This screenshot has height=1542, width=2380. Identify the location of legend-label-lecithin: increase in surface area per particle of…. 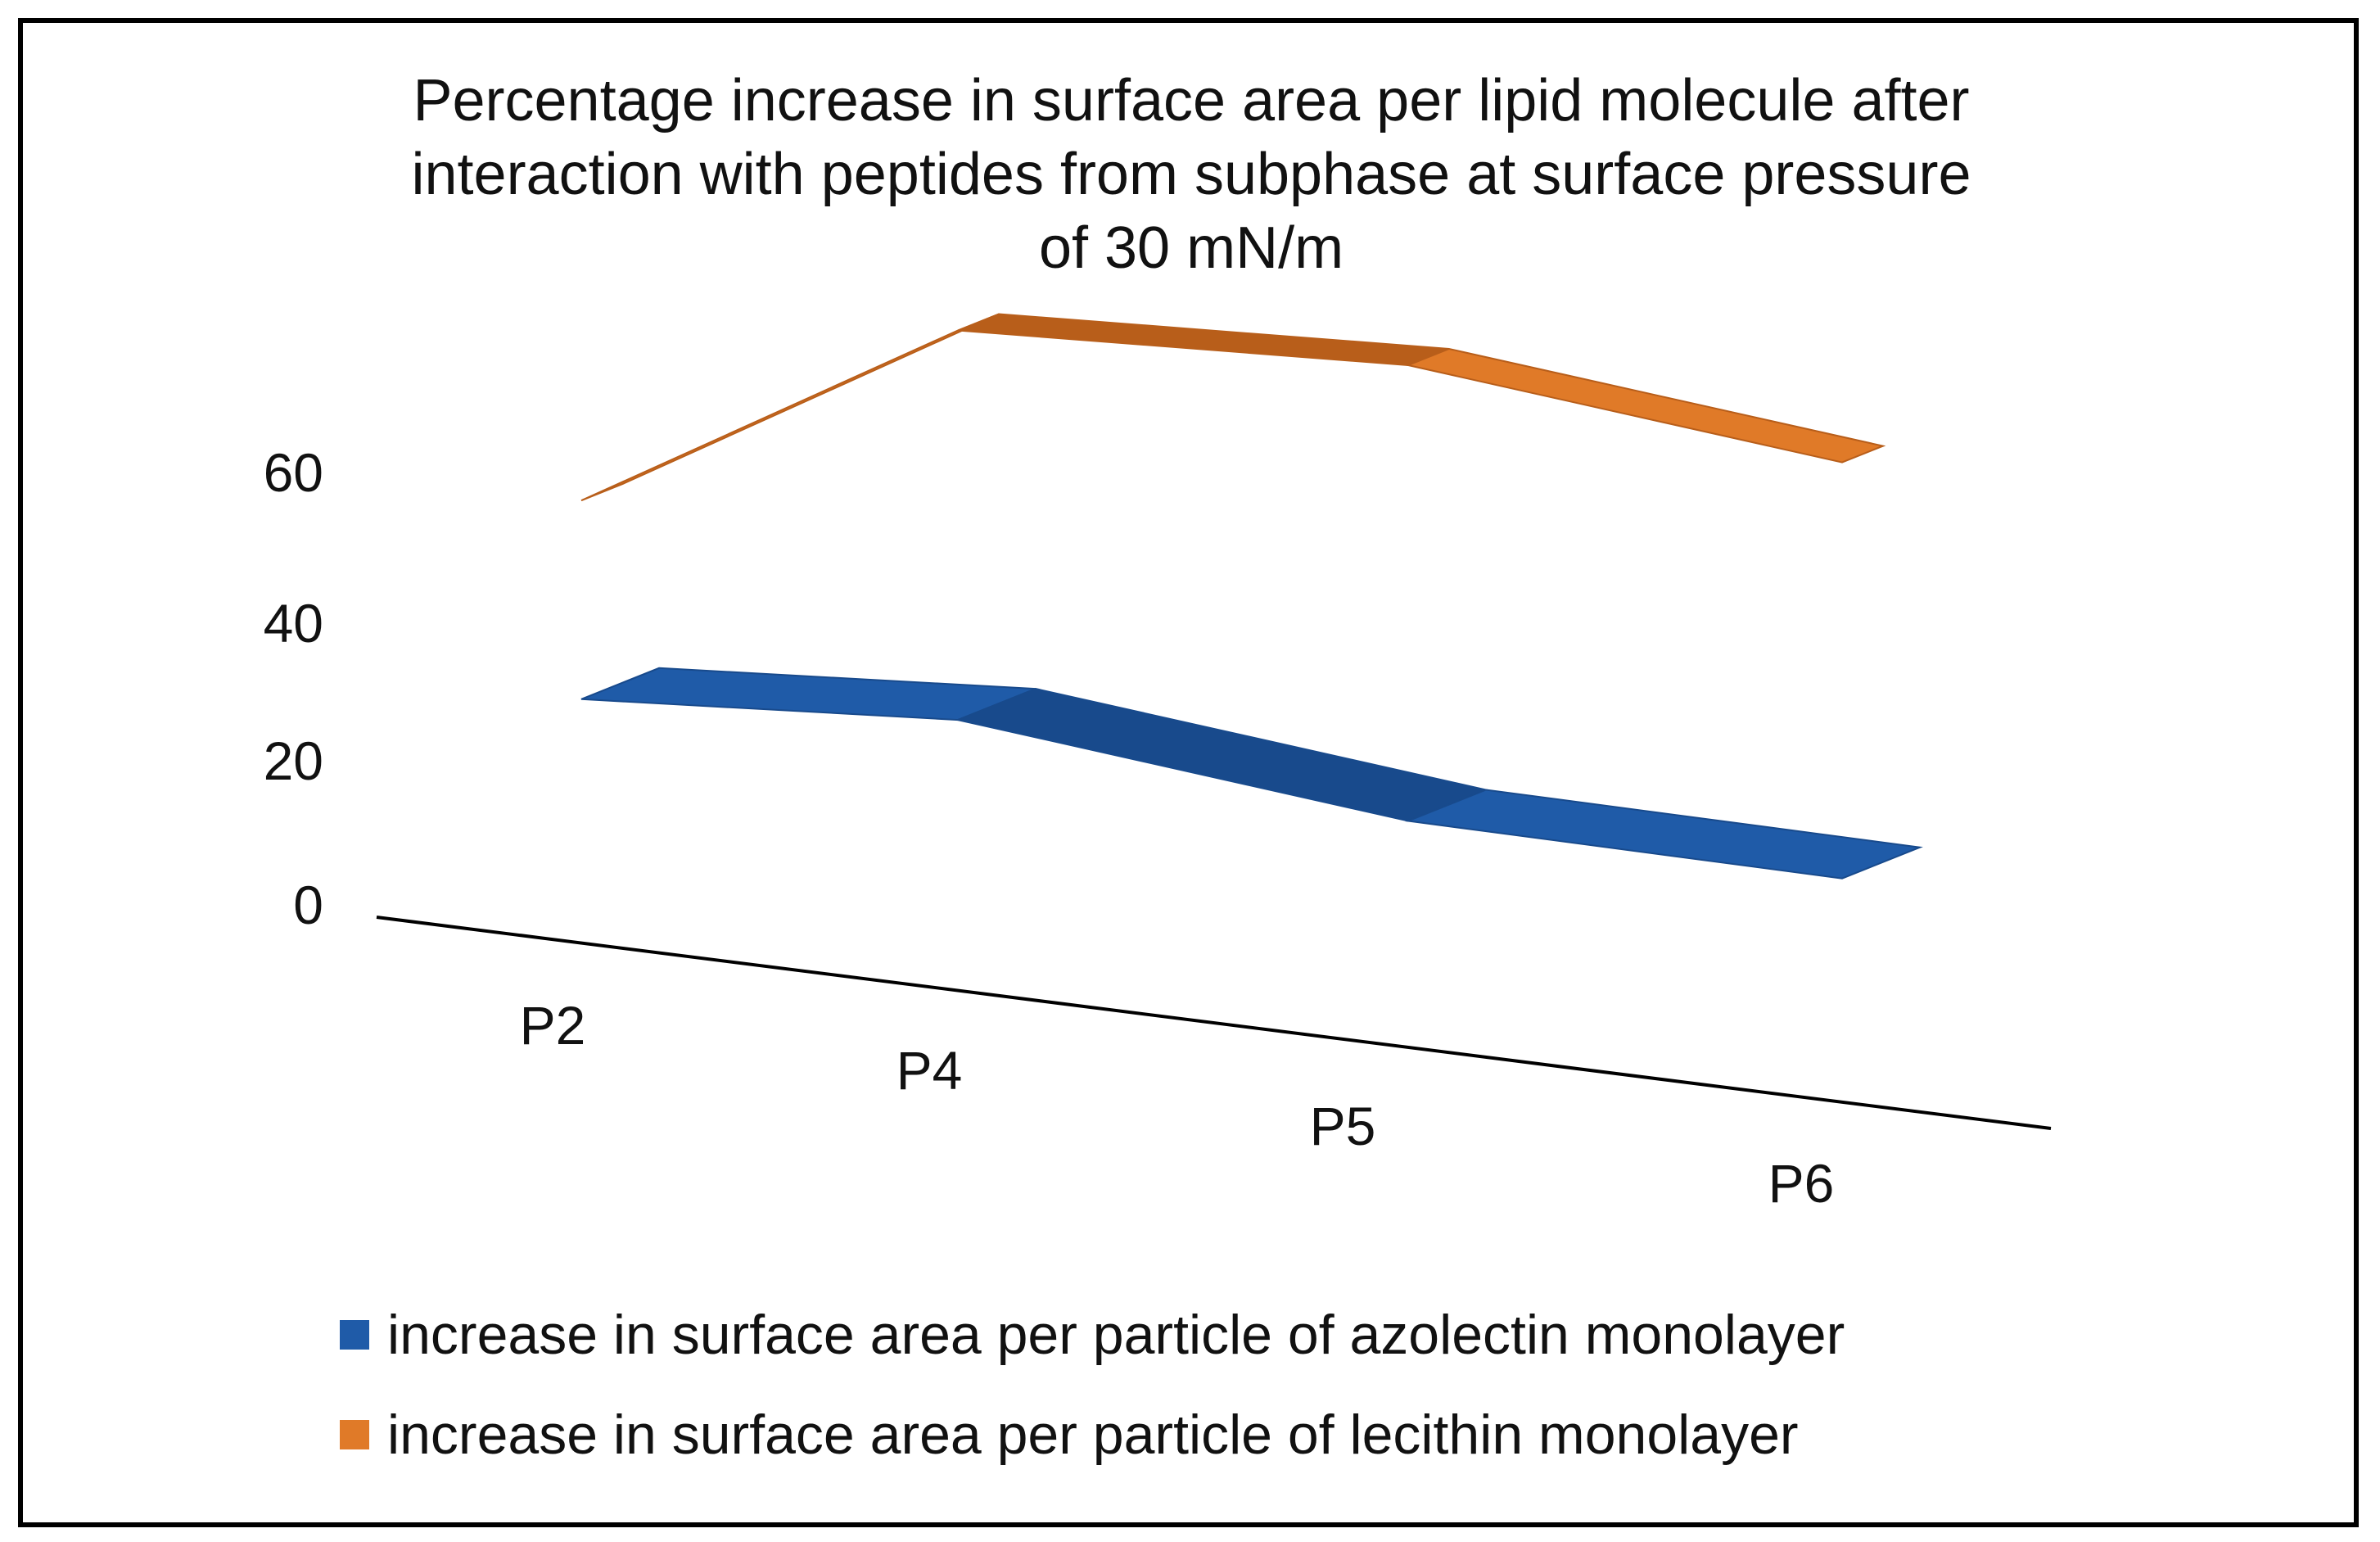
(1093, 1435).